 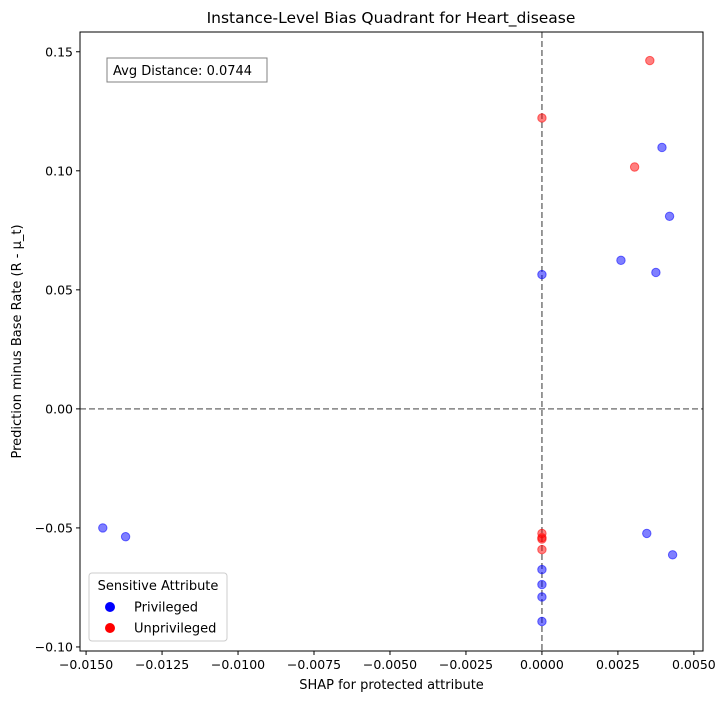 I want to click on y-tick-label: −0.05, so click(x=54, y=527).